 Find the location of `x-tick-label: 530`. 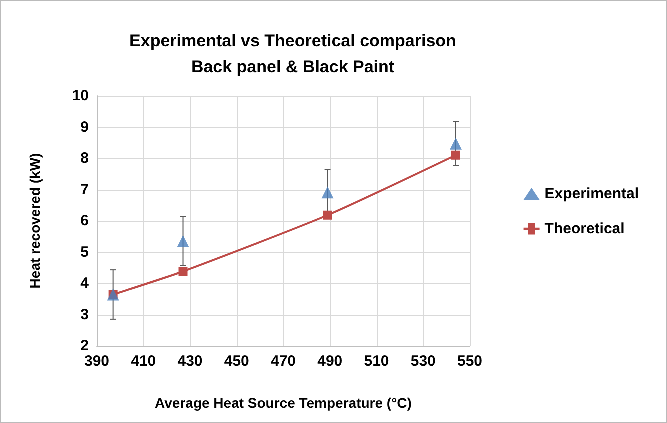

x-tick-label: 530 is located at coordinates (423, 361).